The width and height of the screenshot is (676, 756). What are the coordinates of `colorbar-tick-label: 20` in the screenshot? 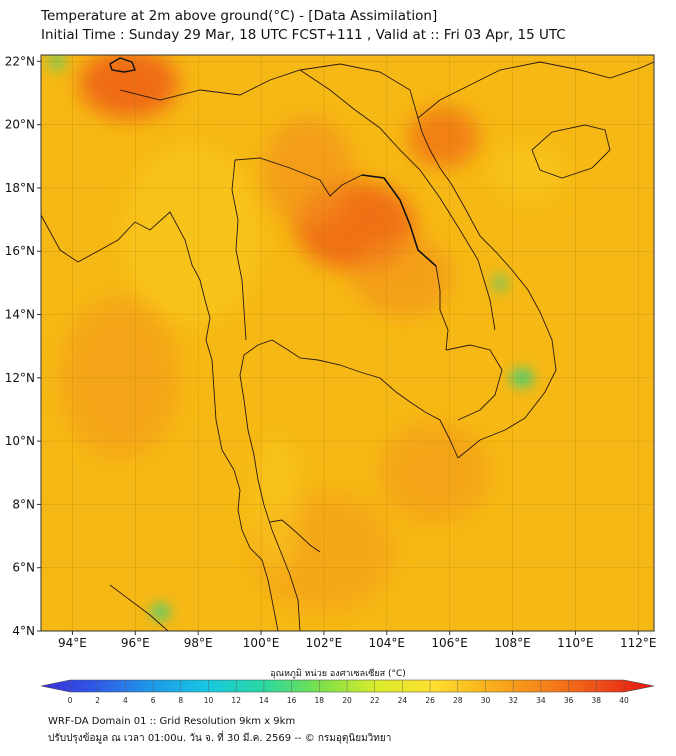 It's located at (347, 700).